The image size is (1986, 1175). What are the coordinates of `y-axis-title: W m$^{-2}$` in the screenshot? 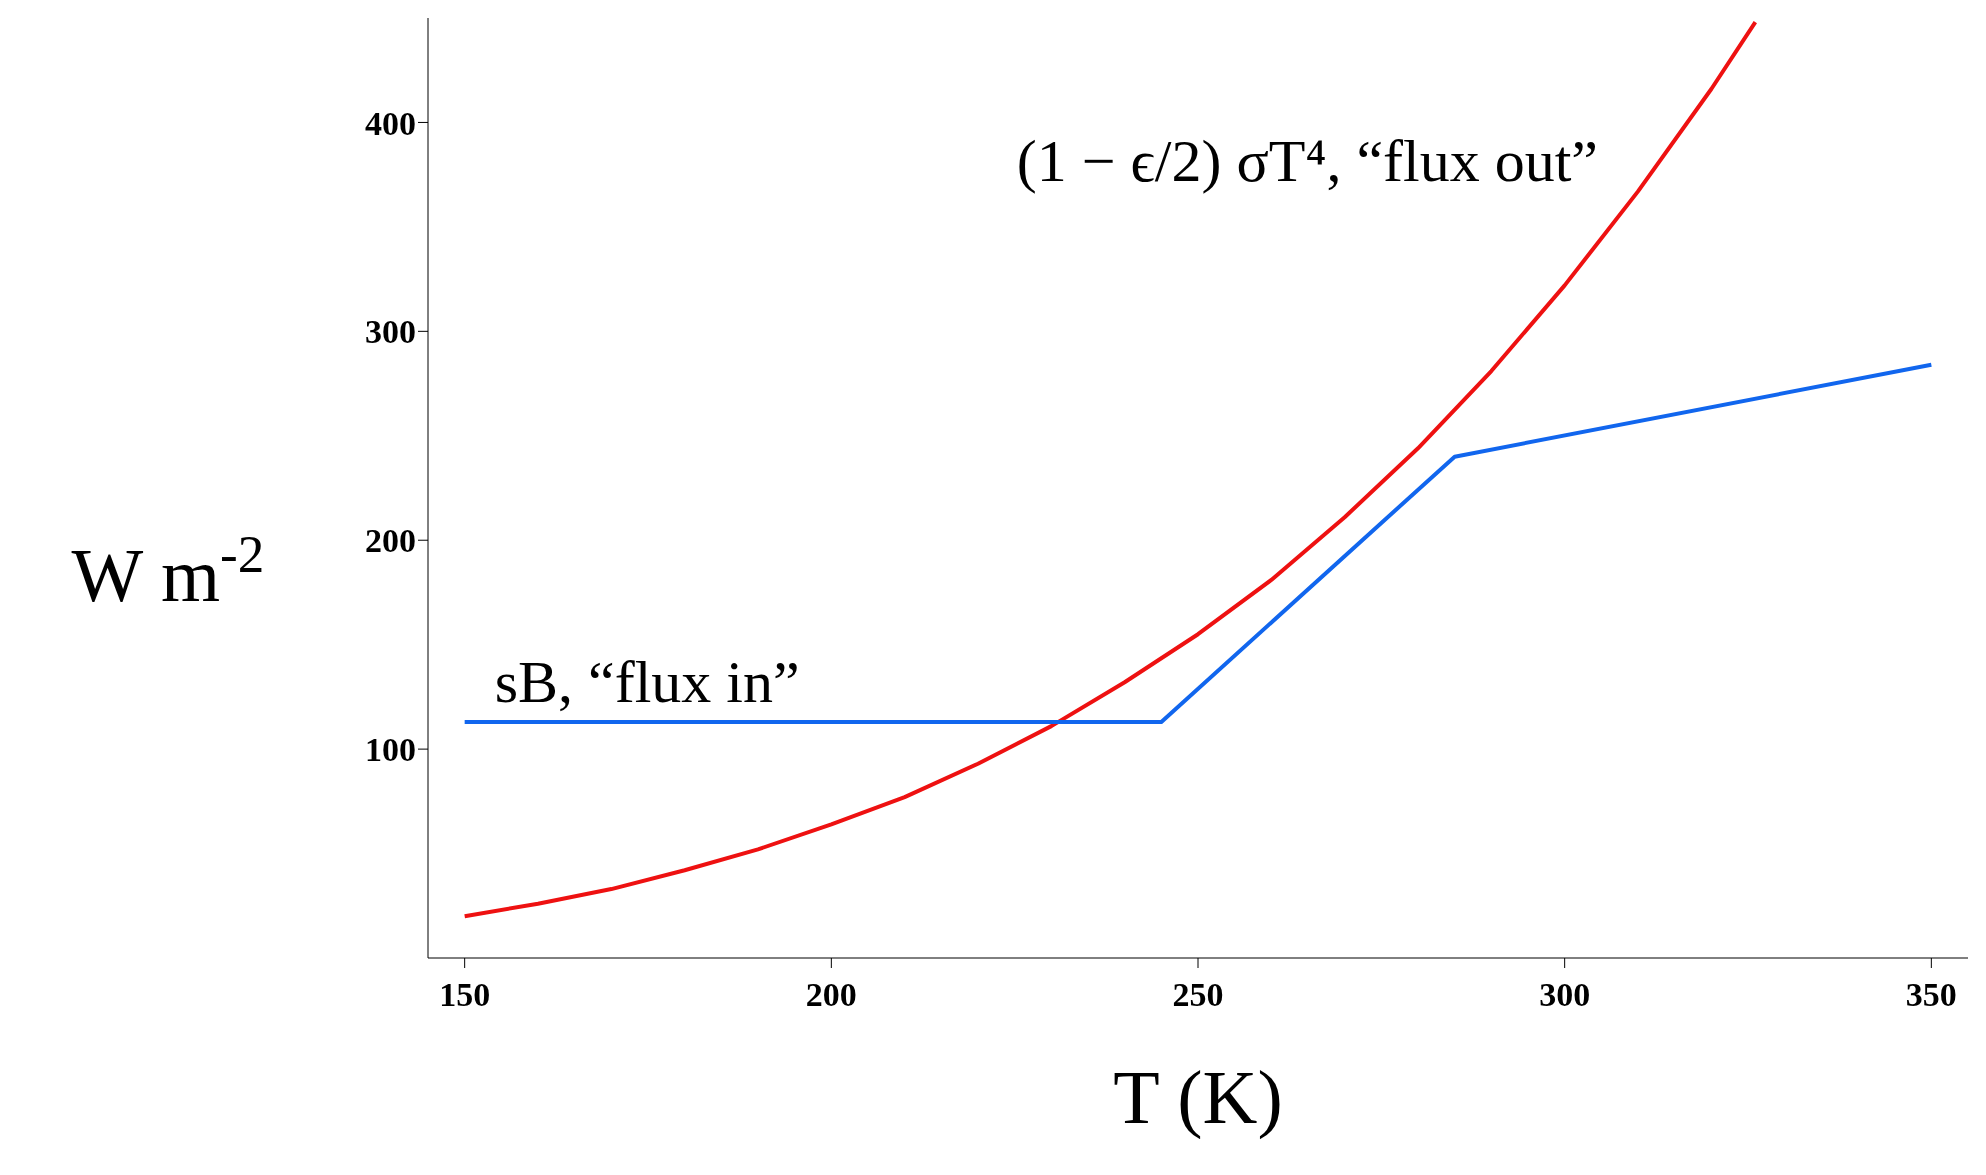 It's located at (168, 570).